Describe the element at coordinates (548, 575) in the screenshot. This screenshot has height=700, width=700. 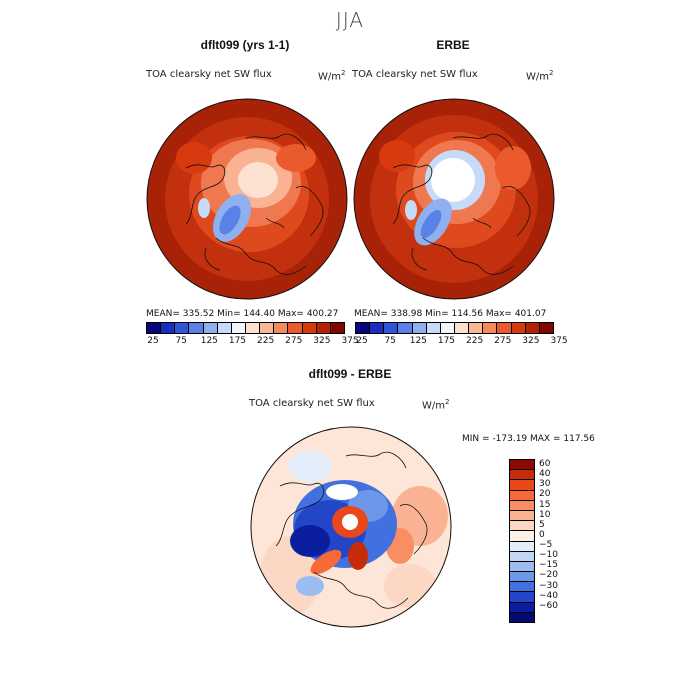
I see `colorbar-tick-label: −20` at that location.